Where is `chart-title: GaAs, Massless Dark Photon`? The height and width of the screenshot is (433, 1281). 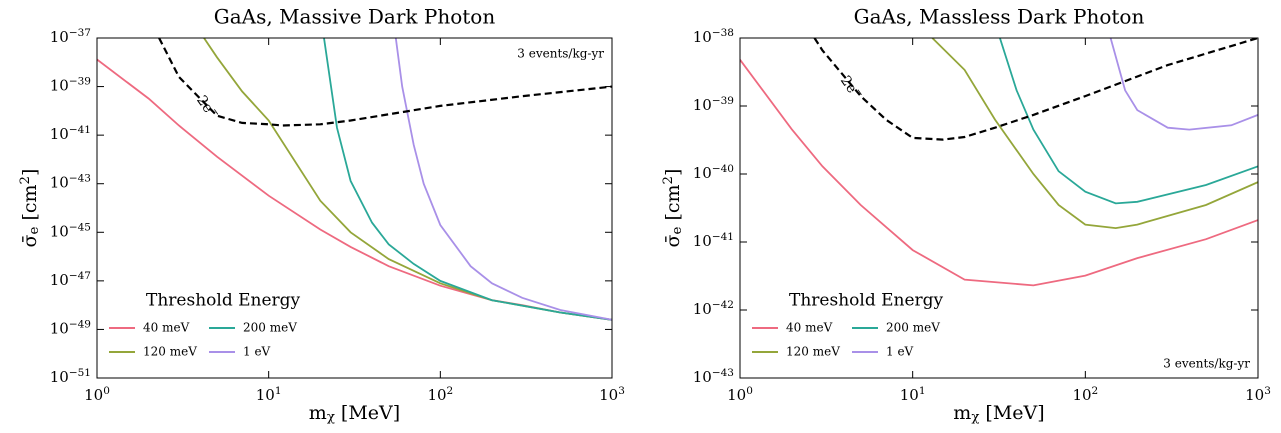
chart-title: GaAs, Massless Dark Photon is located at coordinates (999, 17).